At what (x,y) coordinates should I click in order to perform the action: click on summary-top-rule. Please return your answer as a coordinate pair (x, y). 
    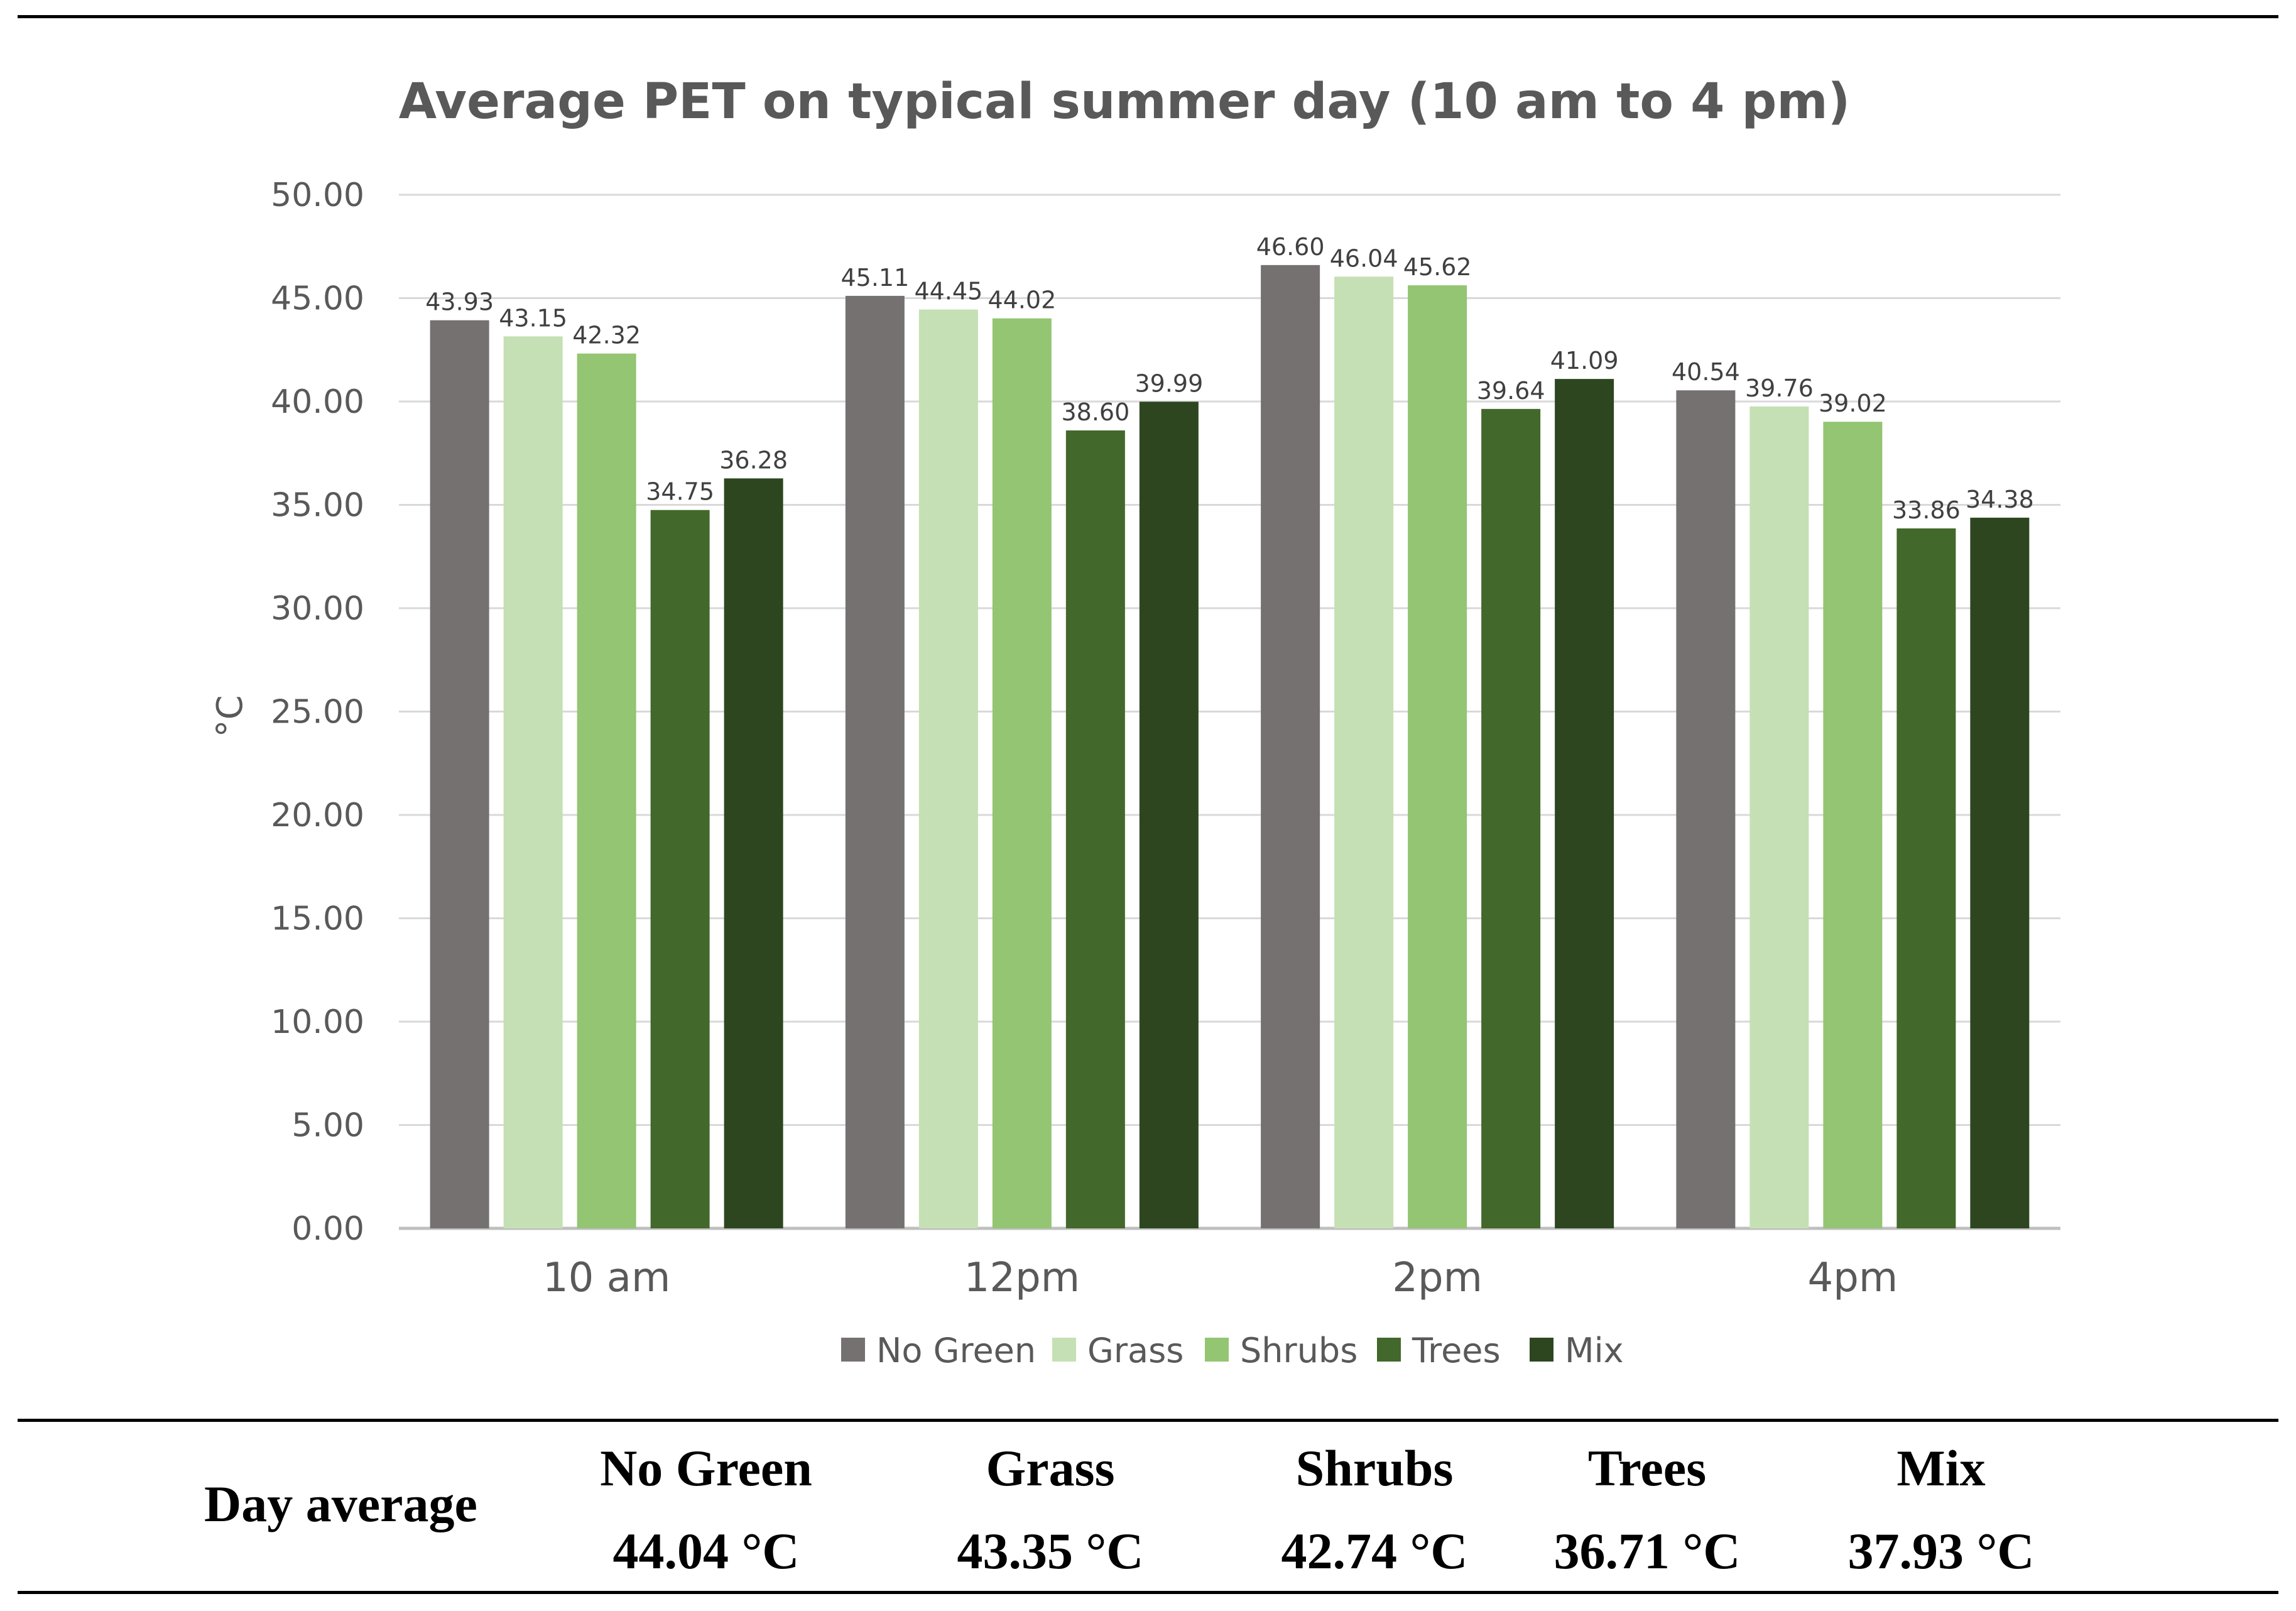
    Looking at the image, I should click on (1148, 1421).